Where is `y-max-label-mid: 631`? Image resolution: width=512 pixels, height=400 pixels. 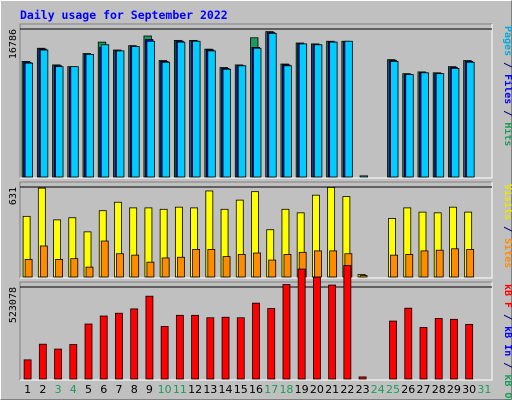 y-max-label-mid: 631 is located at coordinates (13, 196).